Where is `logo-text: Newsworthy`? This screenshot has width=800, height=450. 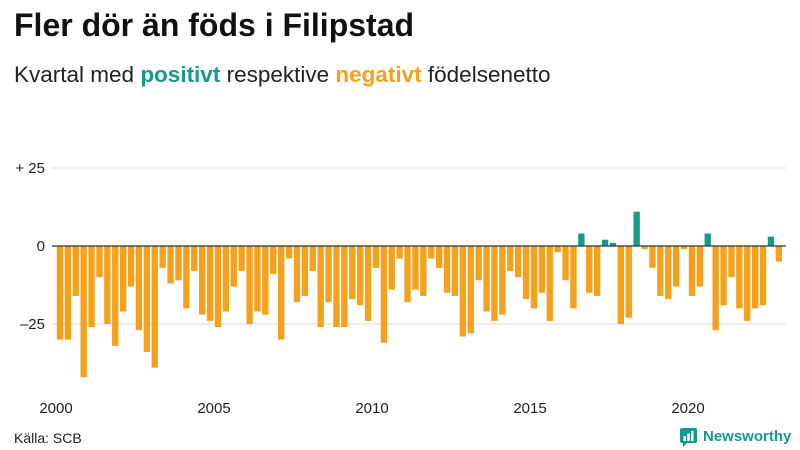 logo-text: Newsworthy is located at coordinates (747, 436).